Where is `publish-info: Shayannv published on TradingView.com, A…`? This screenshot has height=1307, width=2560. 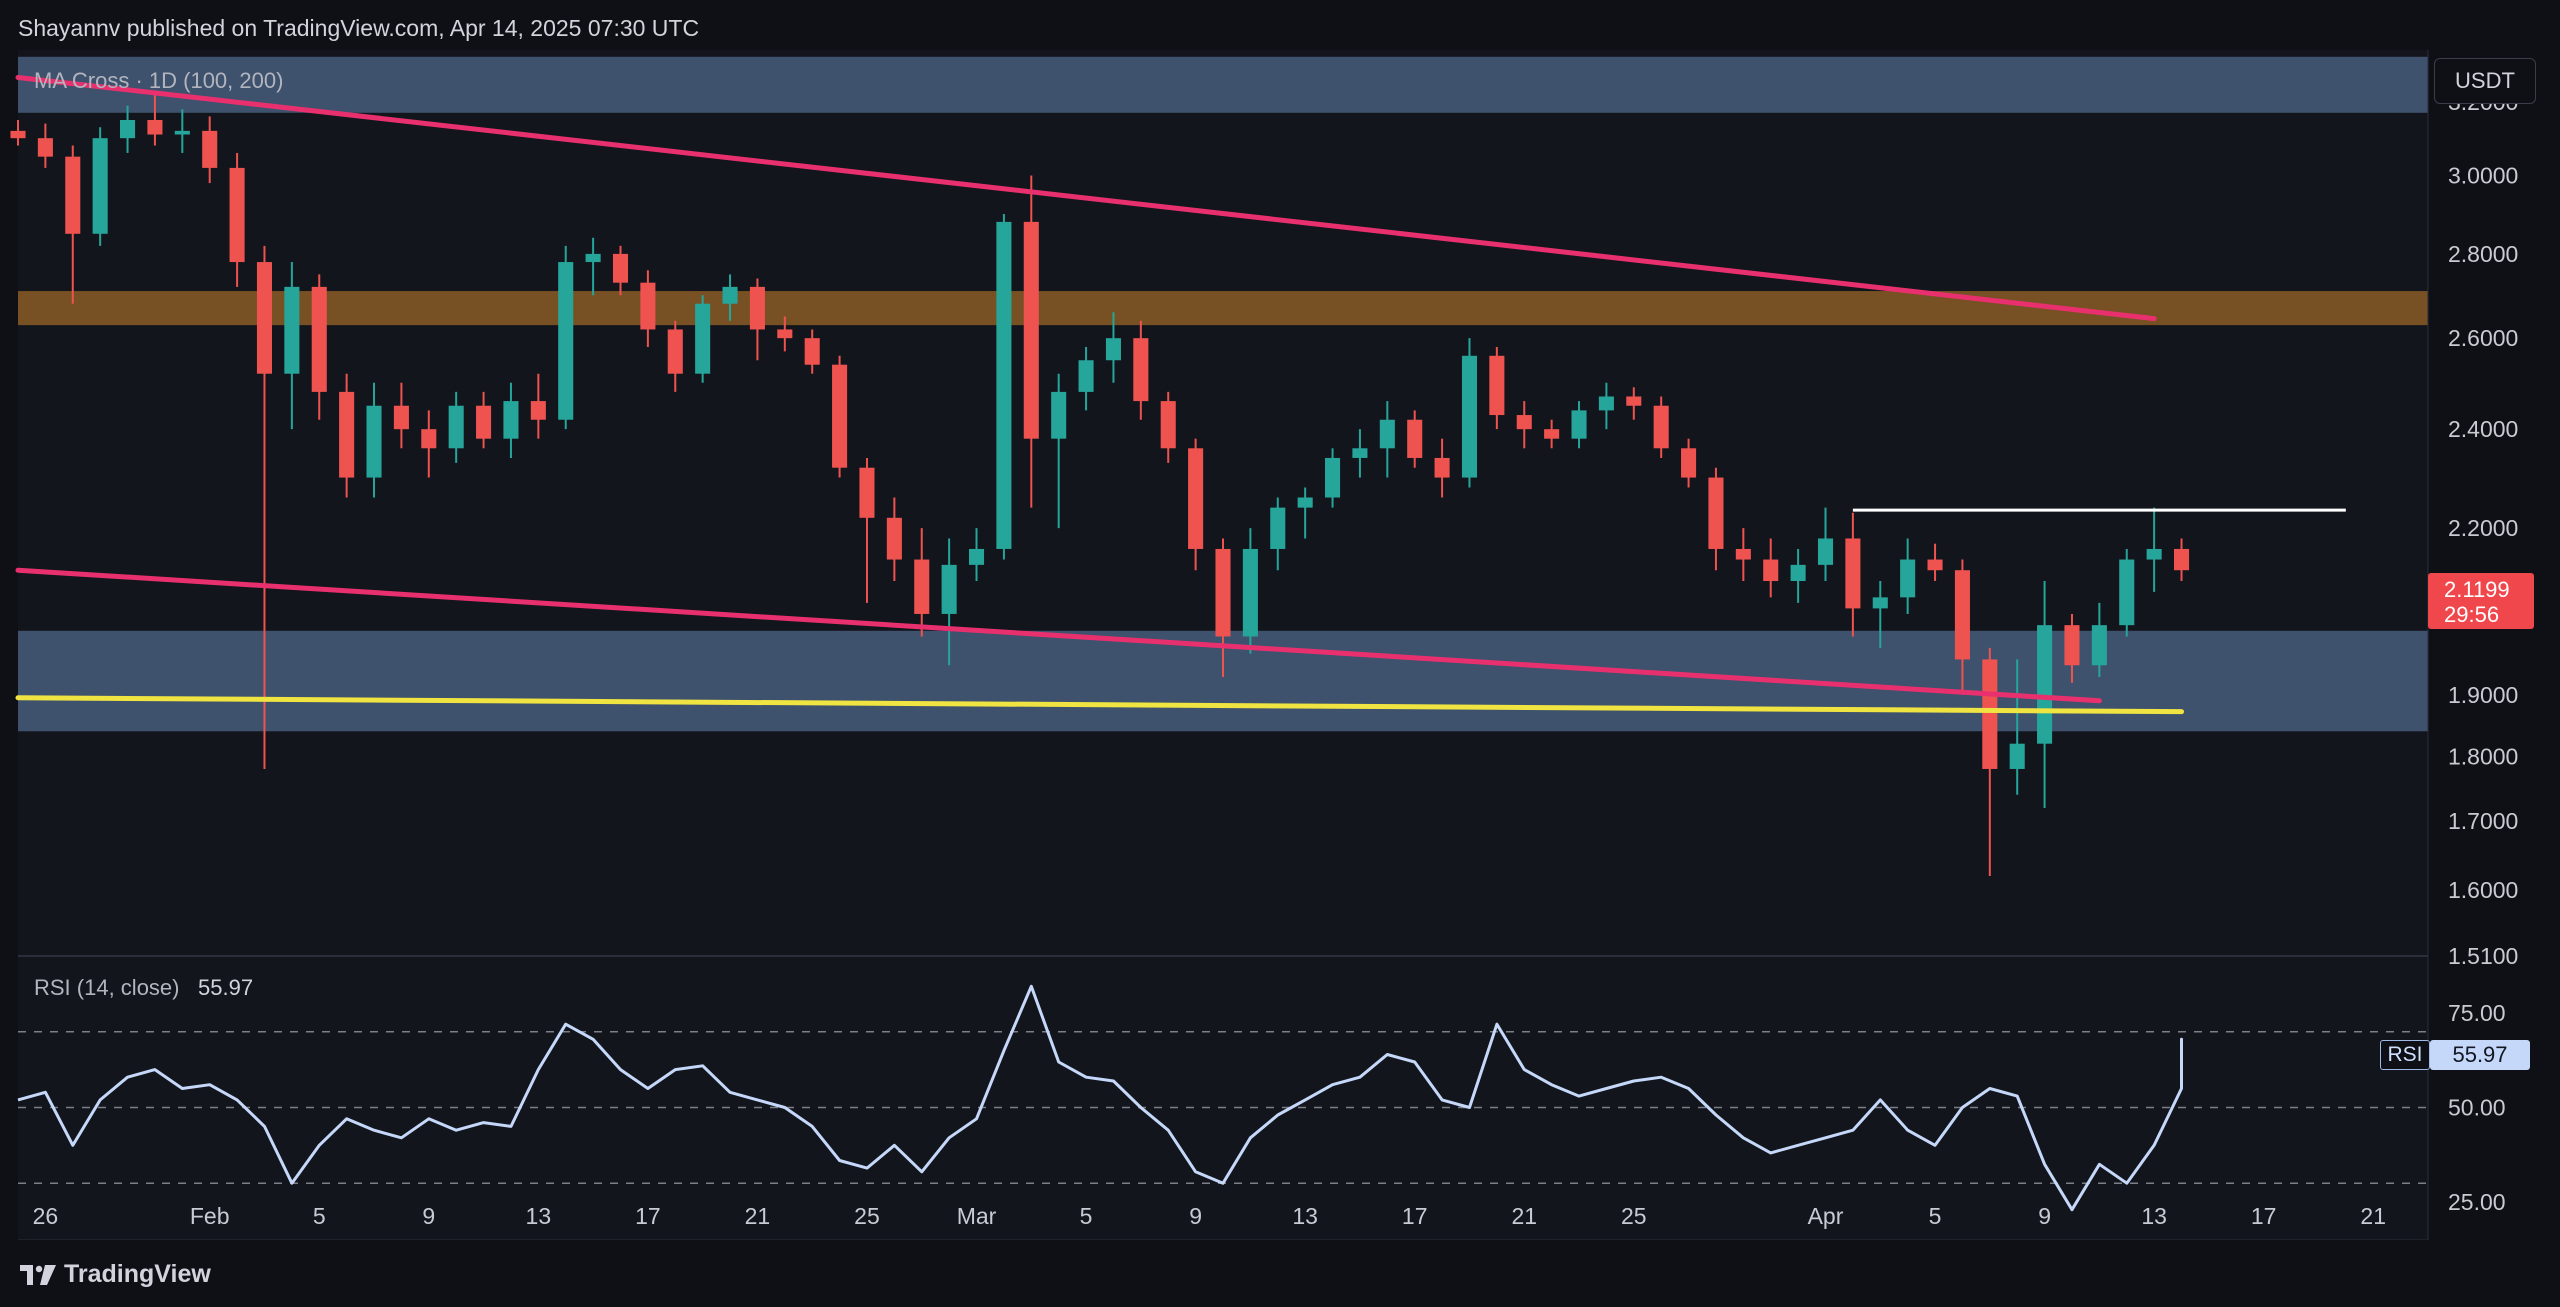 publish-info: Shayannv published on TradingView.com, A… is located at coordinates (359, 28).